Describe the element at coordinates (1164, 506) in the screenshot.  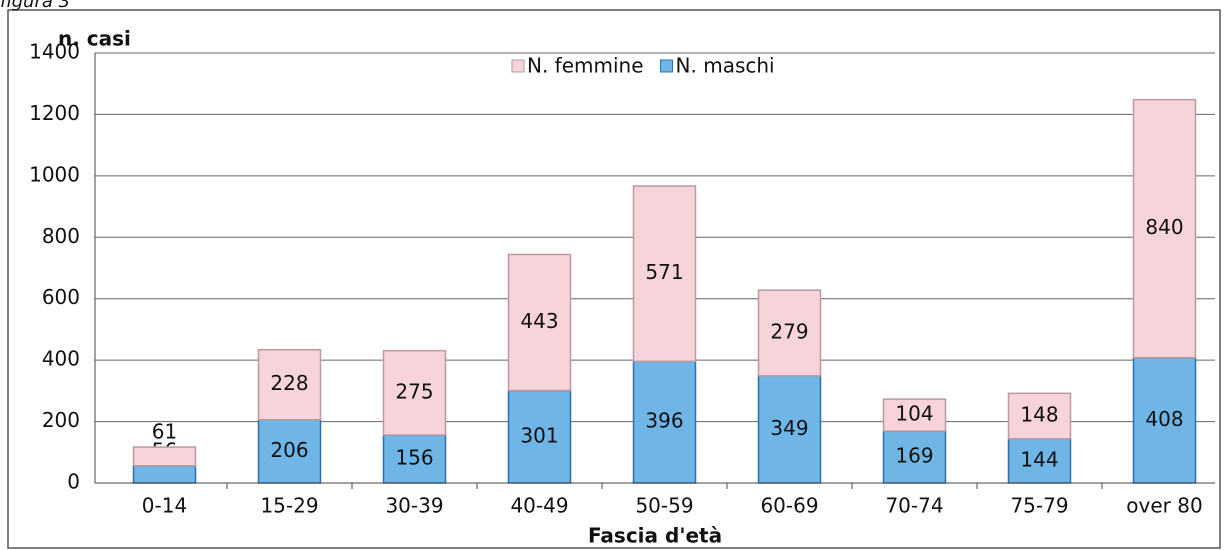
I see `x-tick-label: over 80` at that location.